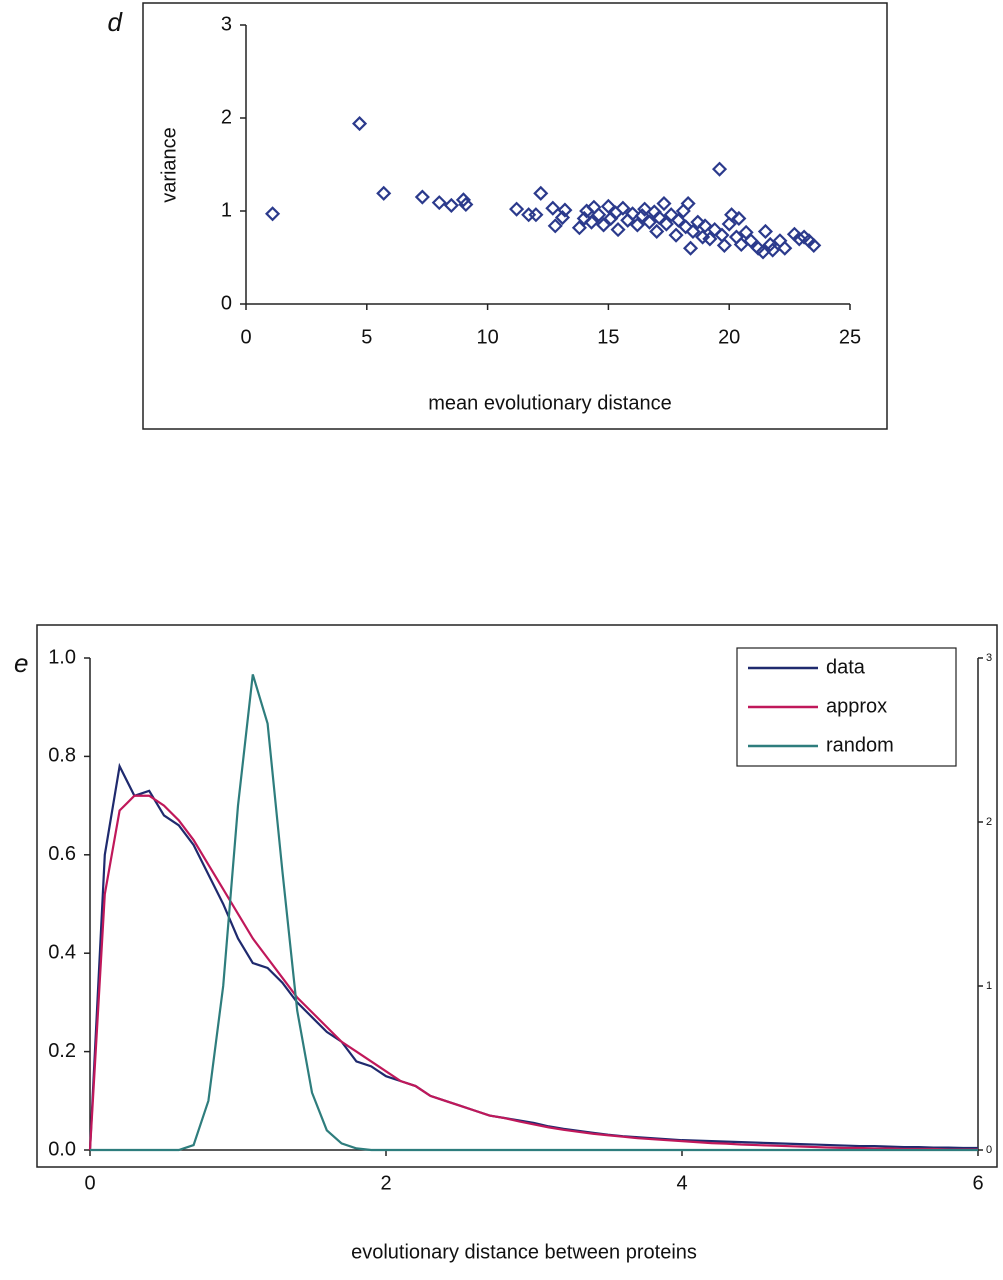  What do you see at coordinates (681, 1183) in the screenshot?
I see `x-tick-label: 4` at bounding box center [681, 1183].